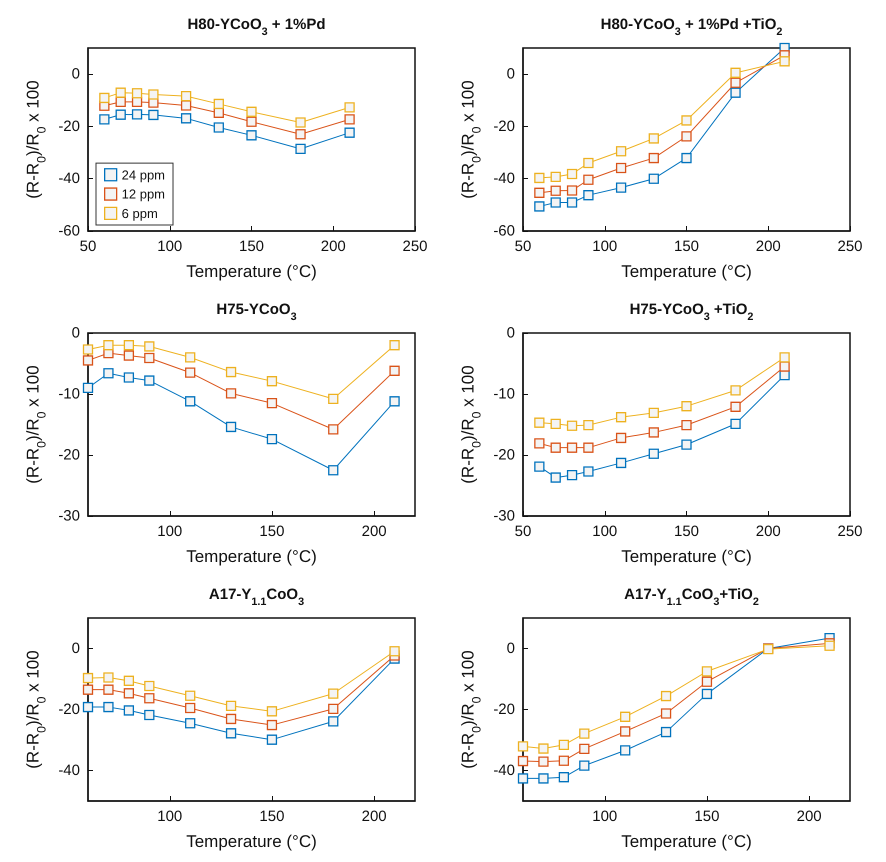  Describe the element at coordinates (140, 213) in the screenshot. I see `legend-label: 6 ppm` at that location.